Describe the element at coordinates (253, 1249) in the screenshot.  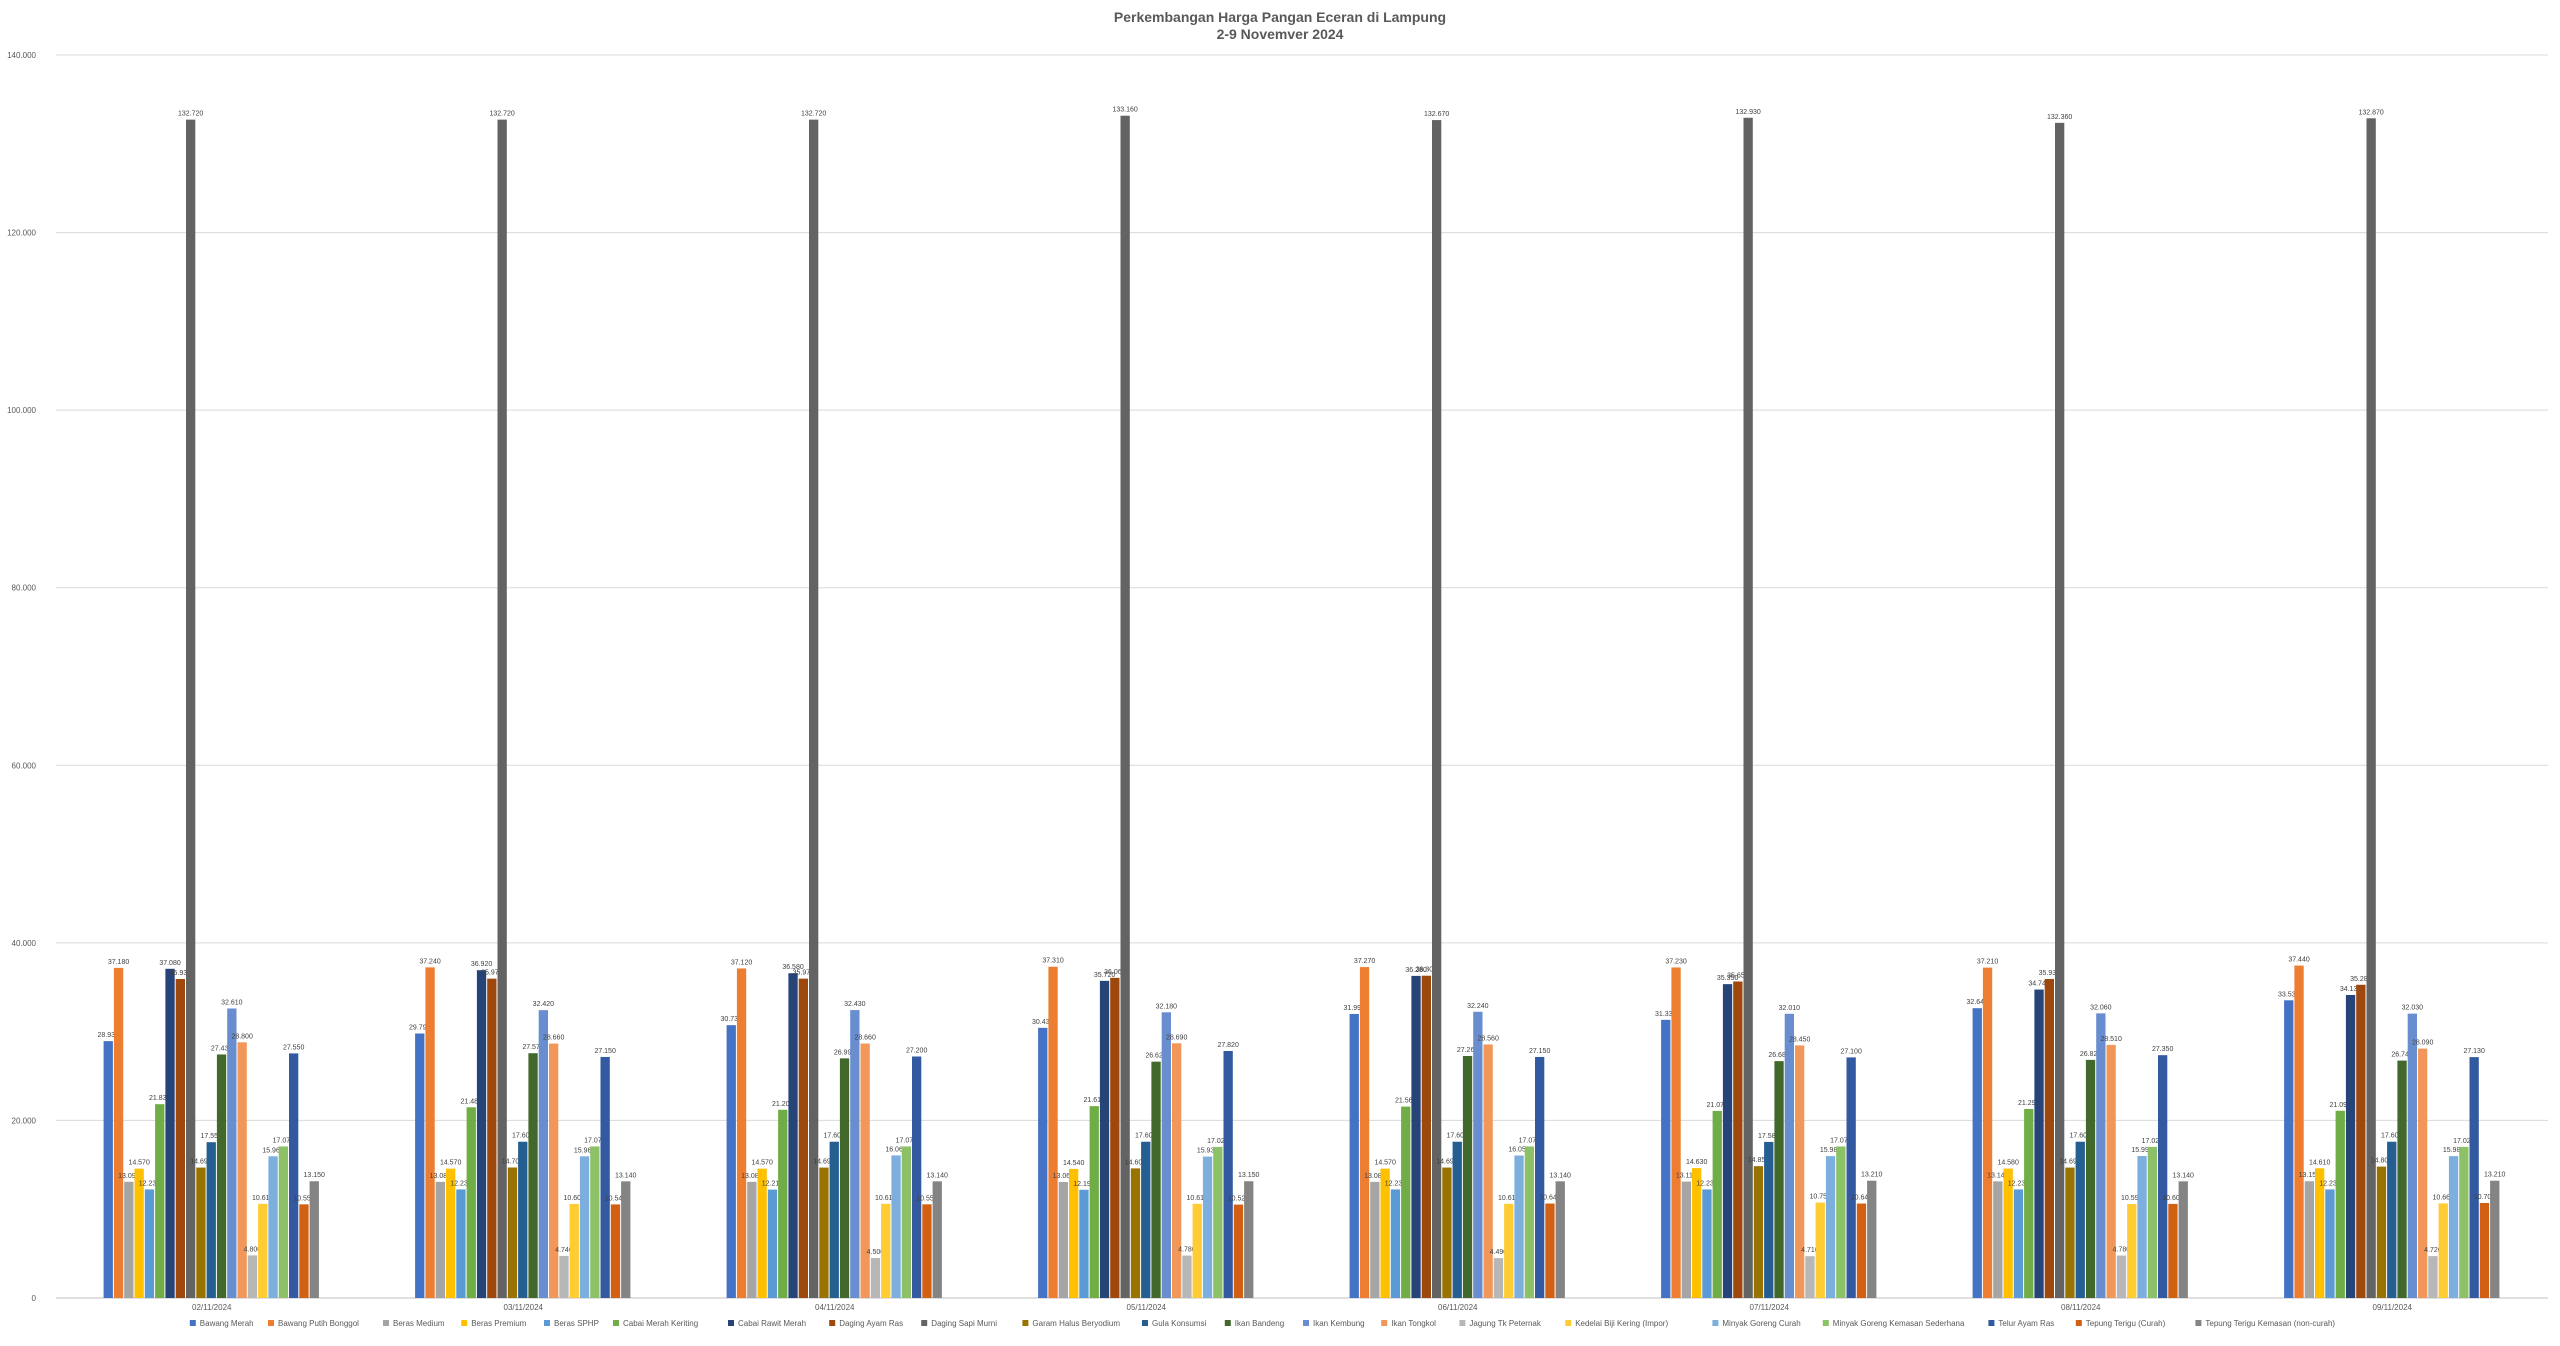
I see `data-label: 4.800` at that location.